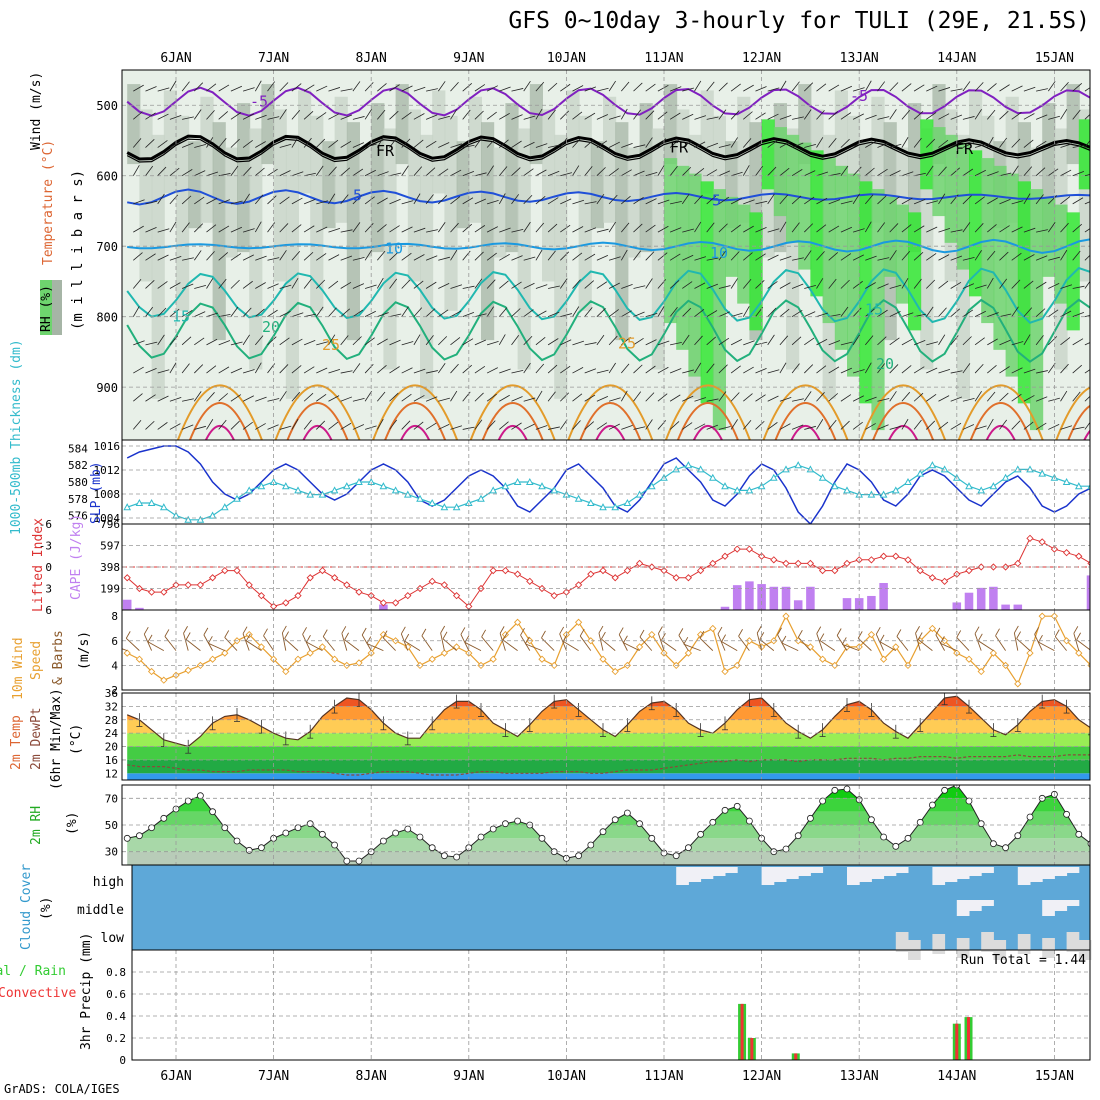 This screenshot has height=1100, width=1100. Describe the element at coordinates (96, 492) in the screenshot. I see `ylabel-slp: SLP (mb)` at that location.